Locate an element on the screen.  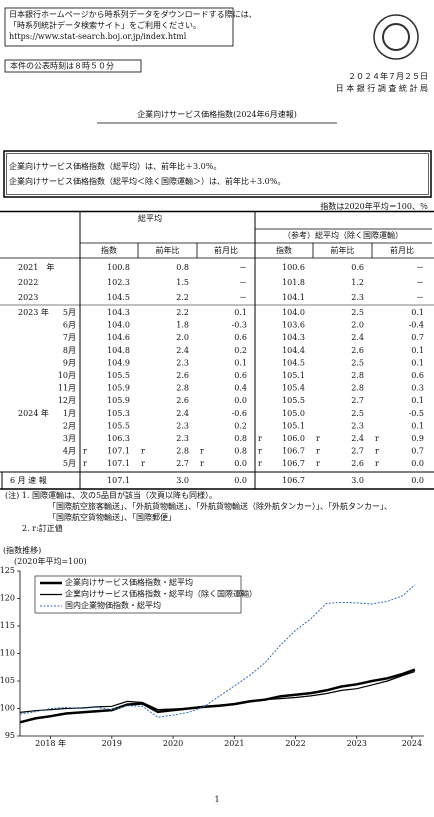
table-cell: 1.5 is located at coordinates (182, 282).